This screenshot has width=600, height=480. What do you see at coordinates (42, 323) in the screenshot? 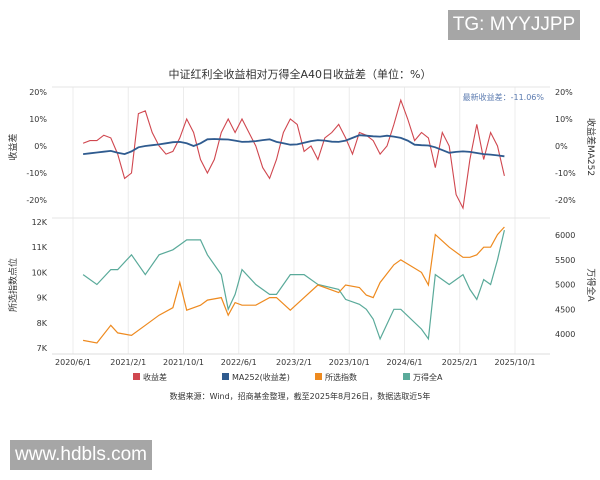
I see `y-tick-left: 8K` at bounding box center [42, 323].